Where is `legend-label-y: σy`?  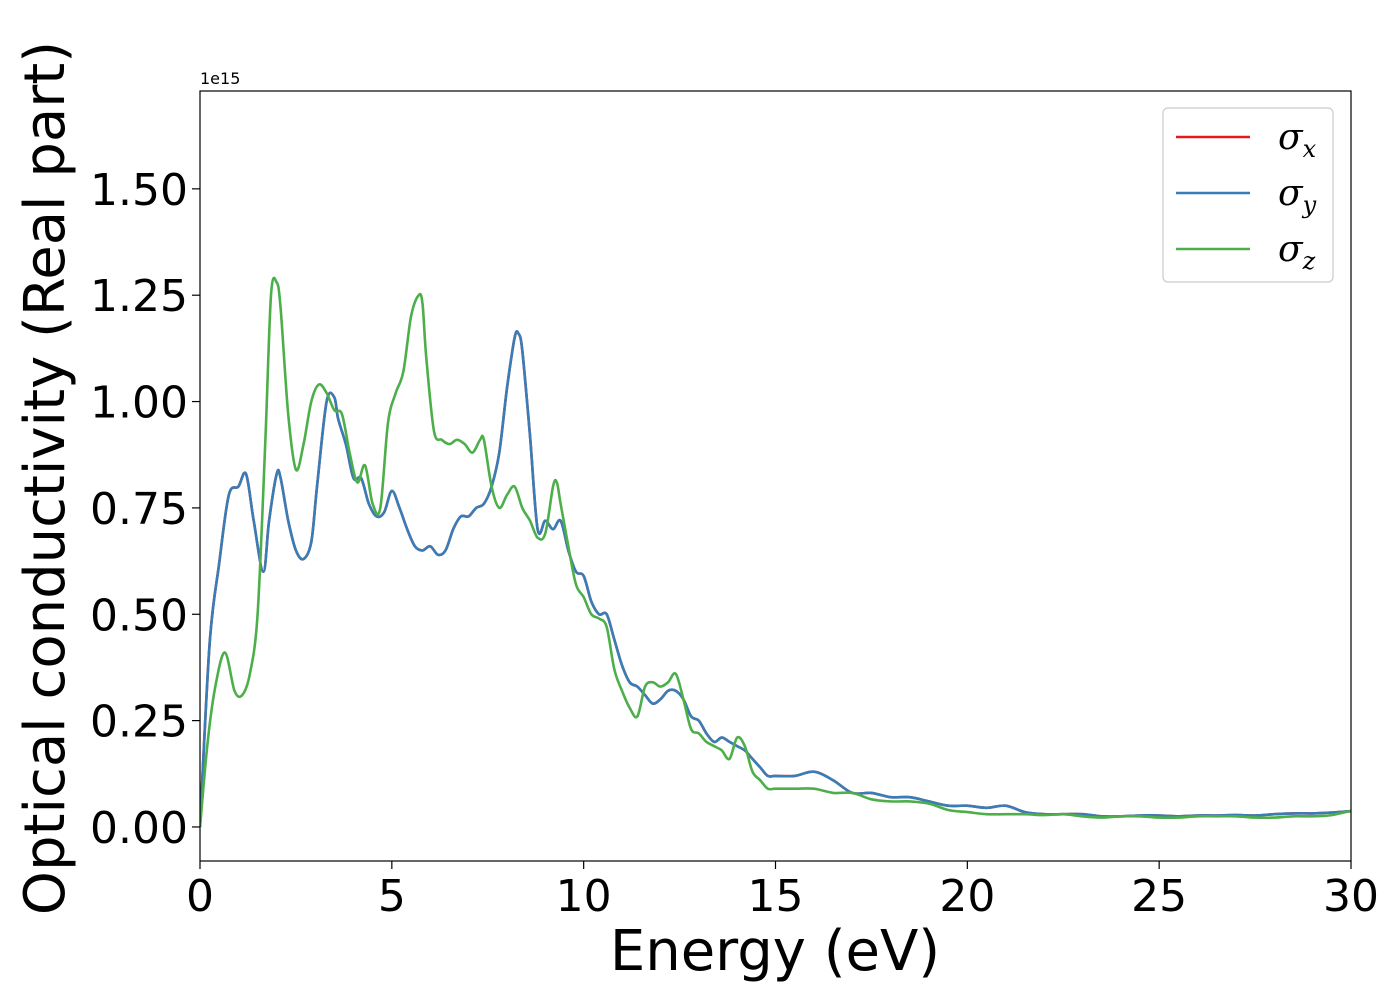
legend-label-y: σy is located at coordinates (1297, 196).